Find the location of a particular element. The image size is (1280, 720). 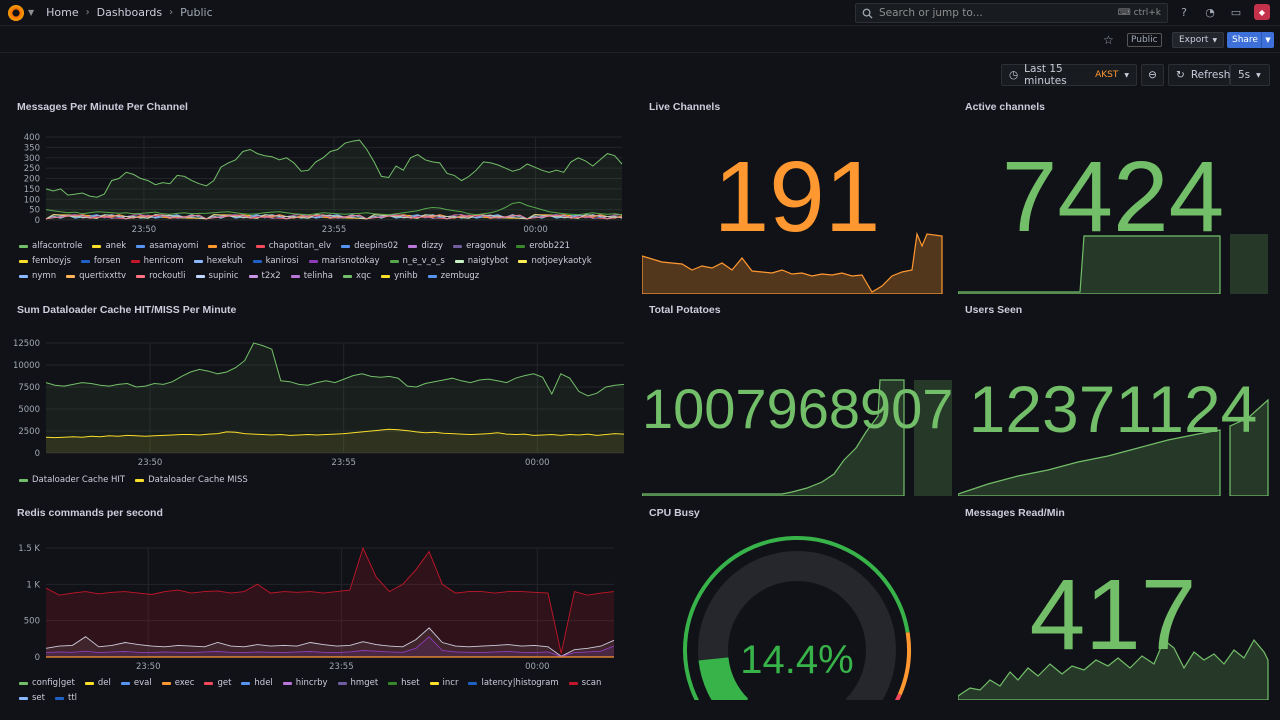

legend-label: incr is located at coordinates (450, 683).